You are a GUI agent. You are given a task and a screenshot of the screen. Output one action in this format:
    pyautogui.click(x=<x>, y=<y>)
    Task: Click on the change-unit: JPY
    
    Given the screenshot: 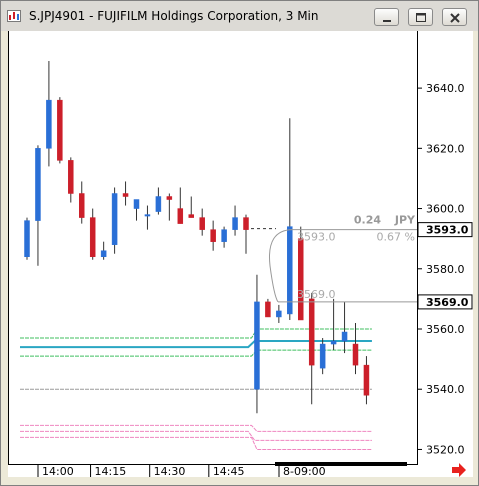 What is the action you would take?
    pyautogui.click(x=405, y=220)
    